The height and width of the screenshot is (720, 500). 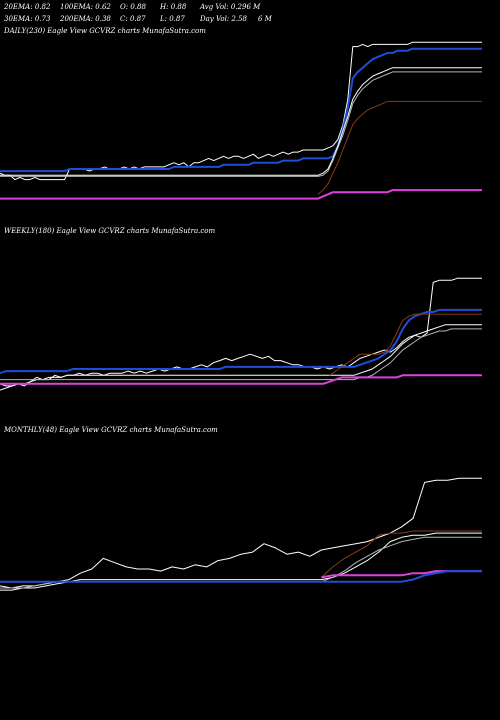 What do you see at coordinates (224, 19) in the screenshot?
I see `dayvol-value: Day Vol: 2.58` at bounding box center [224, 19].